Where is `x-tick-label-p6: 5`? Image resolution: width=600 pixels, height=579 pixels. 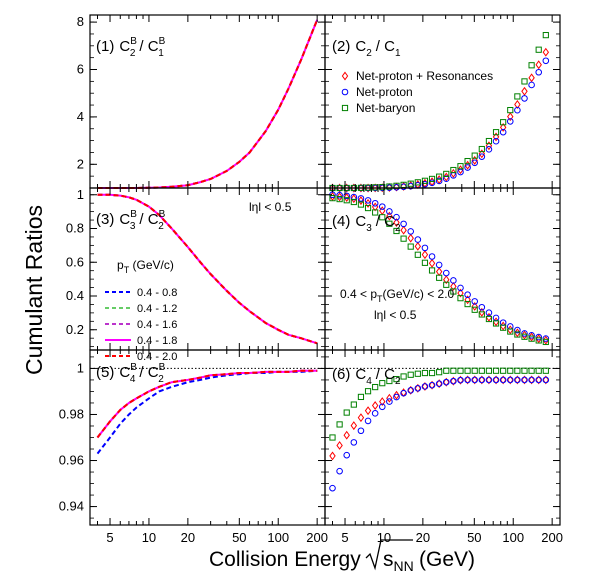 x-tick-label-p6: 5 is located at coordinates (344, 537).